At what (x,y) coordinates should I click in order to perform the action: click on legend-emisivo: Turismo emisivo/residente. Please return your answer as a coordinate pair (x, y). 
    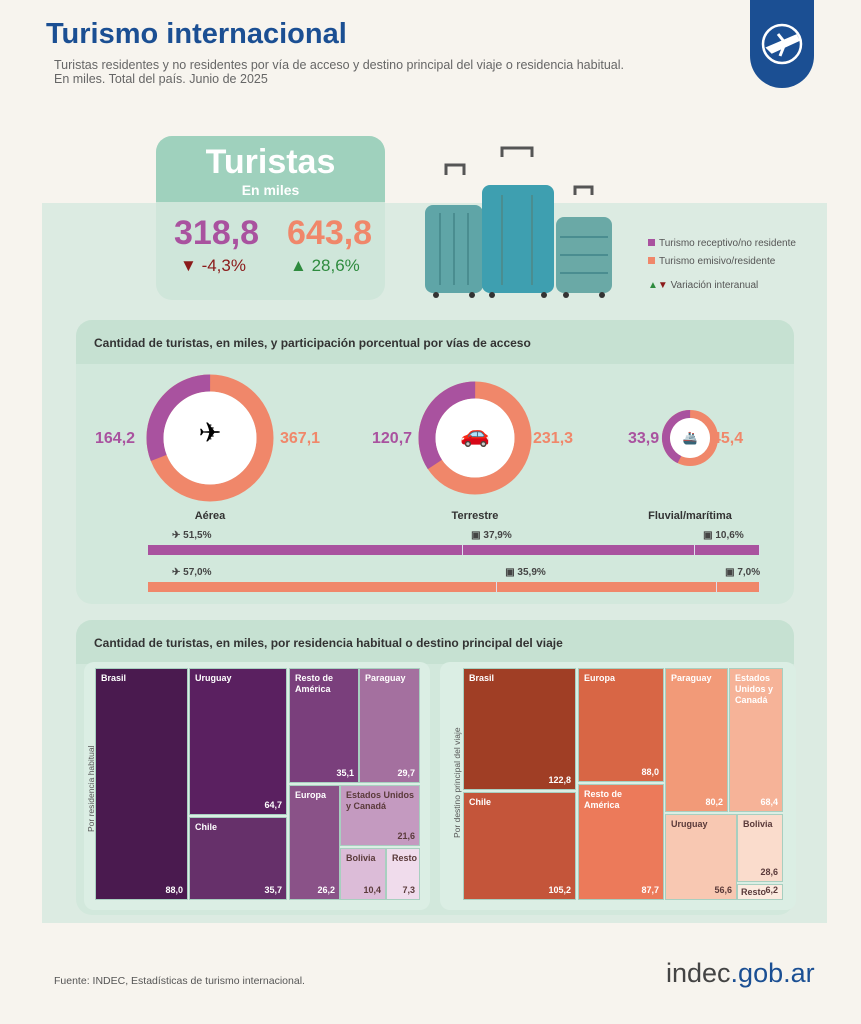
    Looking at the image, I should click on (717, 261).